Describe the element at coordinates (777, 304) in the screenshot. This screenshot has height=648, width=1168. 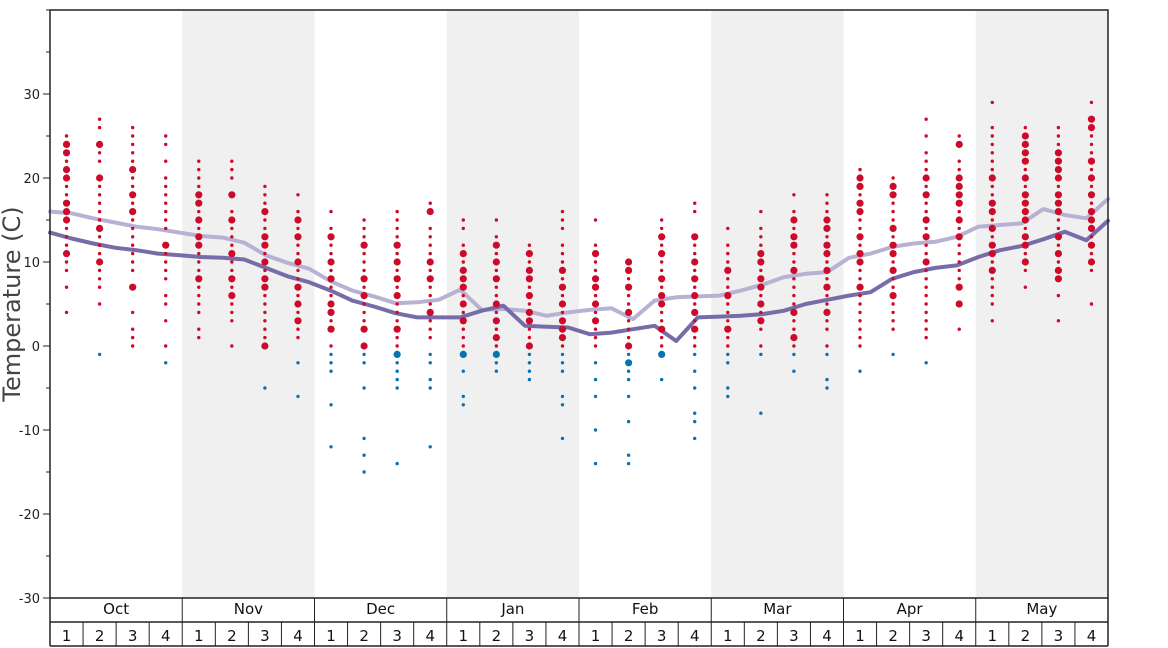
I see `month-shade-mar` at that location.